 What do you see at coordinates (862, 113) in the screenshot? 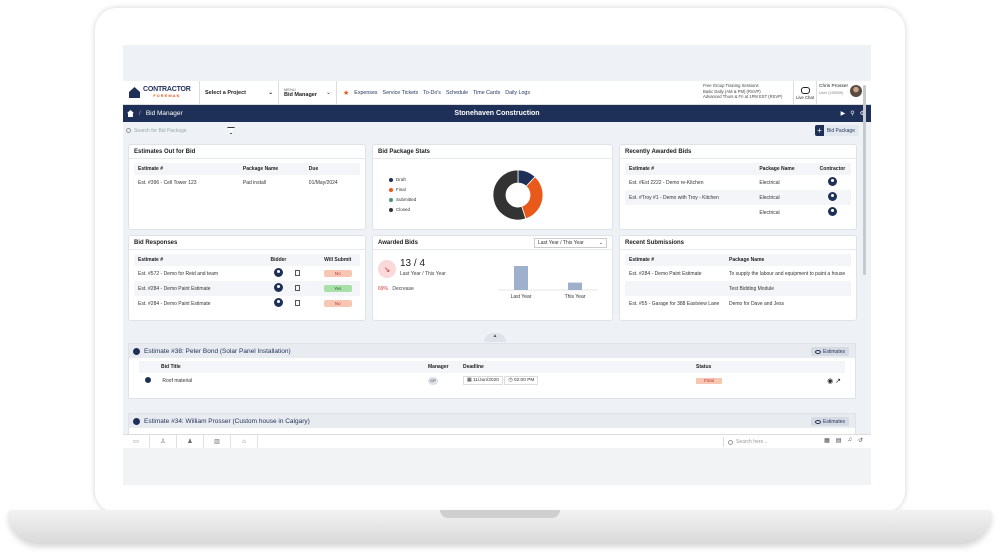
I see `gear-icon: ⚙` at bounding box center [862, 113].